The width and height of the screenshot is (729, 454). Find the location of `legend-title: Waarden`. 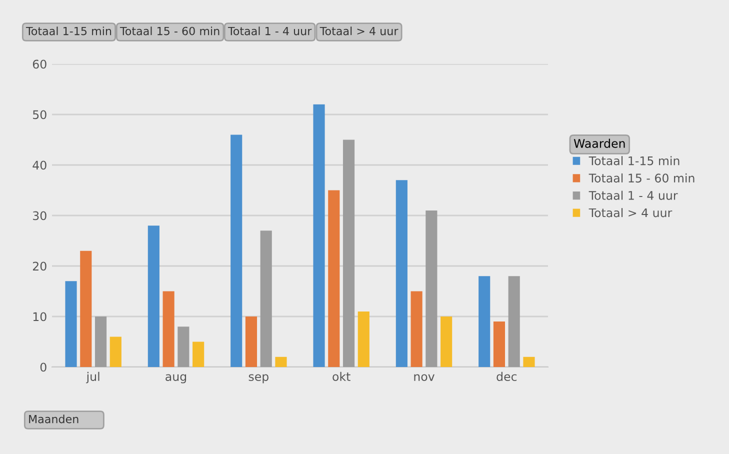

legend-title: Waarden is located at coordinates (599, 143).